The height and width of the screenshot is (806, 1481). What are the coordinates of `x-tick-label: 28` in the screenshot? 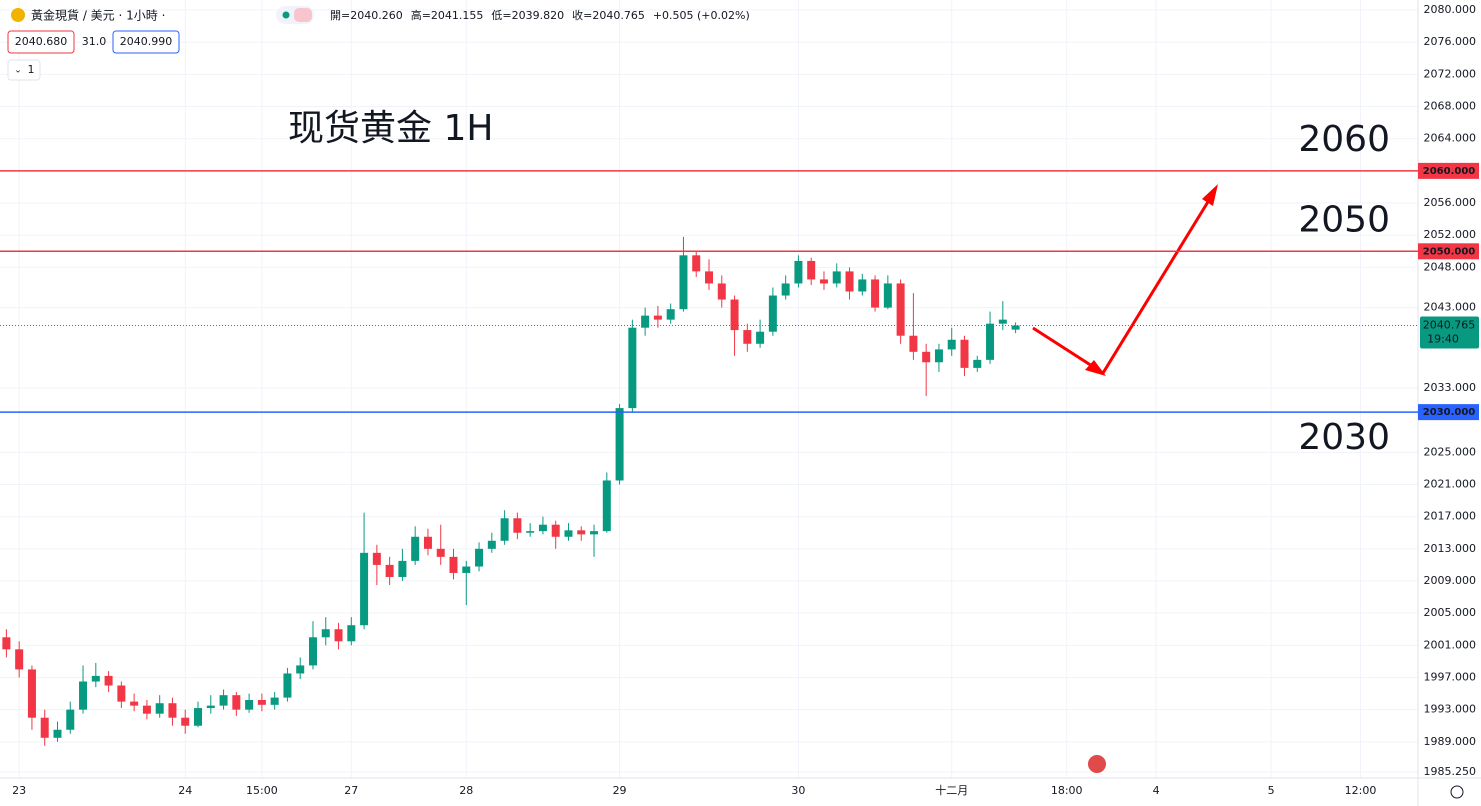 It's located at (466, 790).